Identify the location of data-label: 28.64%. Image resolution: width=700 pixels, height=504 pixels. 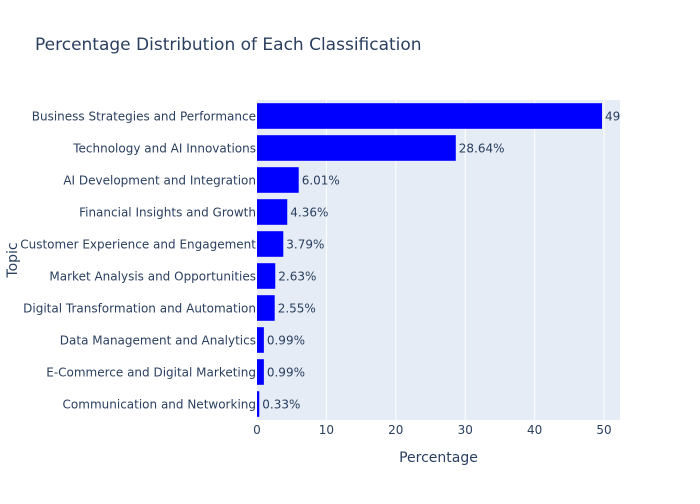
(482, 149).